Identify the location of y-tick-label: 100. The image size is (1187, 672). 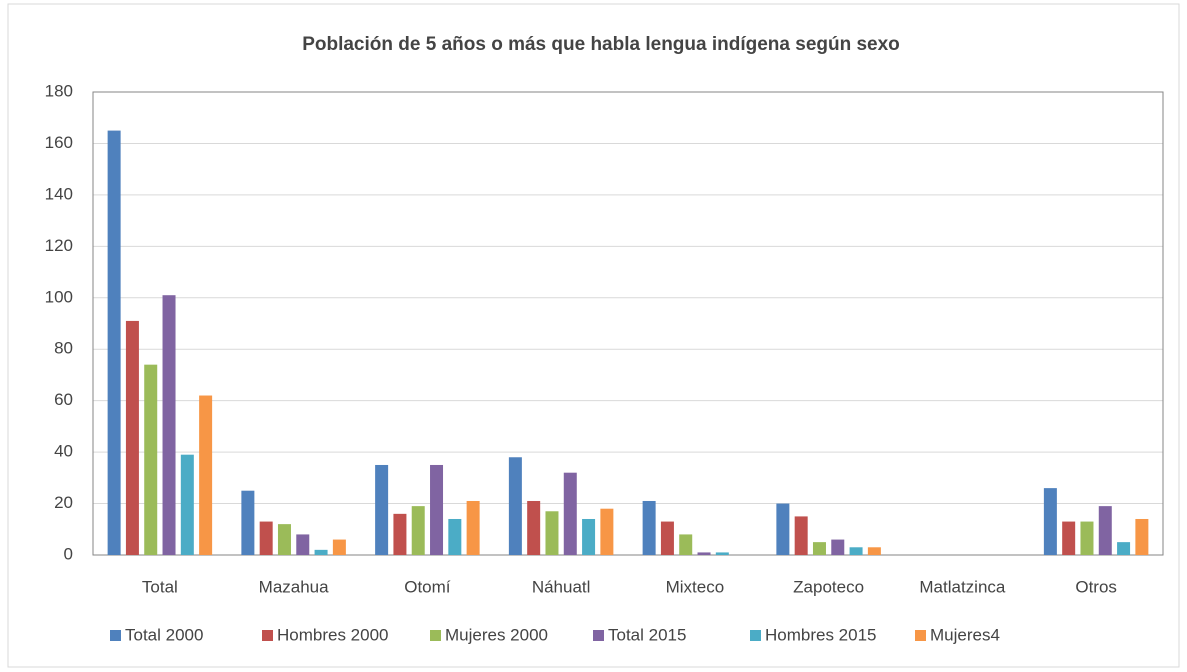
(59, 296).